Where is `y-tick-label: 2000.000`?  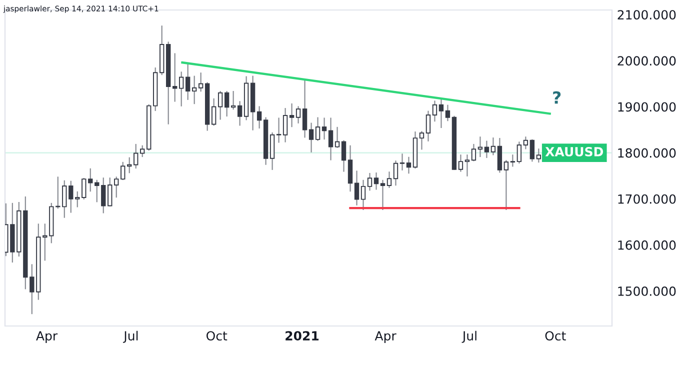 y-tick-label: 2000.000 is located at coordinates (647, 61).